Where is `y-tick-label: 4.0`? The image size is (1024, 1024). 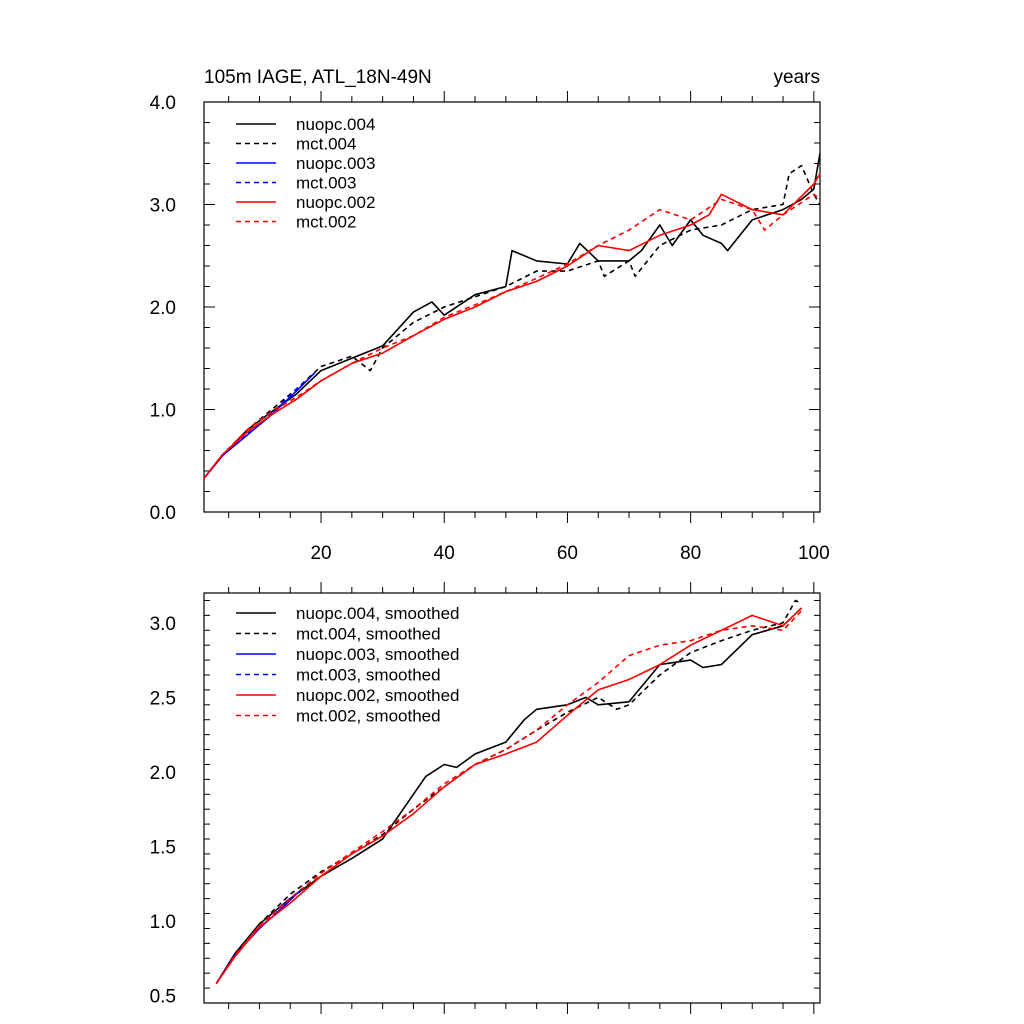
y-tick-label: 4.0 is located at coordinates (163, 103).